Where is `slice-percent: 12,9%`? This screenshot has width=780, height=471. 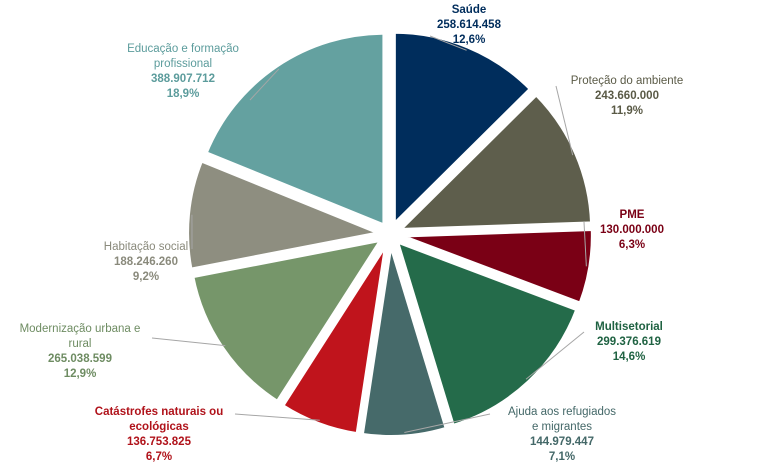 slice-percent: 12,9% is located at coordinates (80, 374).